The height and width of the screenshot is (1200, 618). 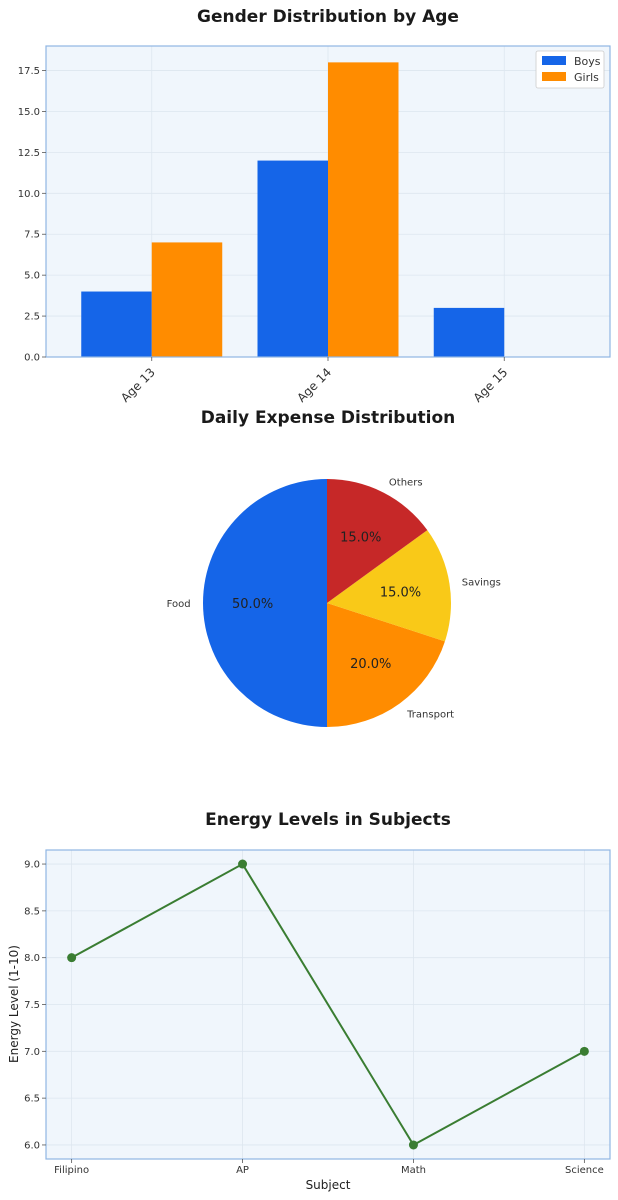 I want to click on bar-y-tick-label: 17.5, so click(x=29, y=71).